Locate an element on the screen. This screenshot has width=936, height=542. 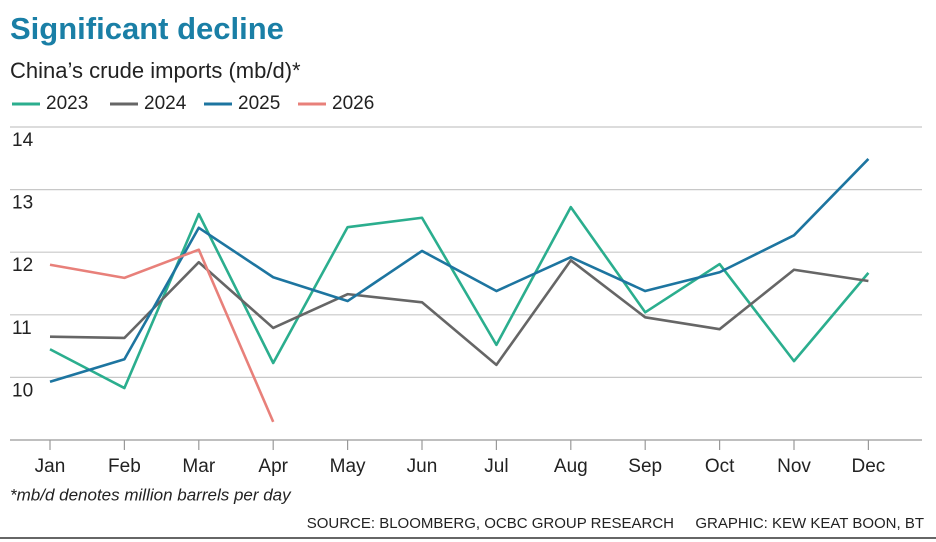
x-tick-label: Jan is located at coordinates (50, 466).